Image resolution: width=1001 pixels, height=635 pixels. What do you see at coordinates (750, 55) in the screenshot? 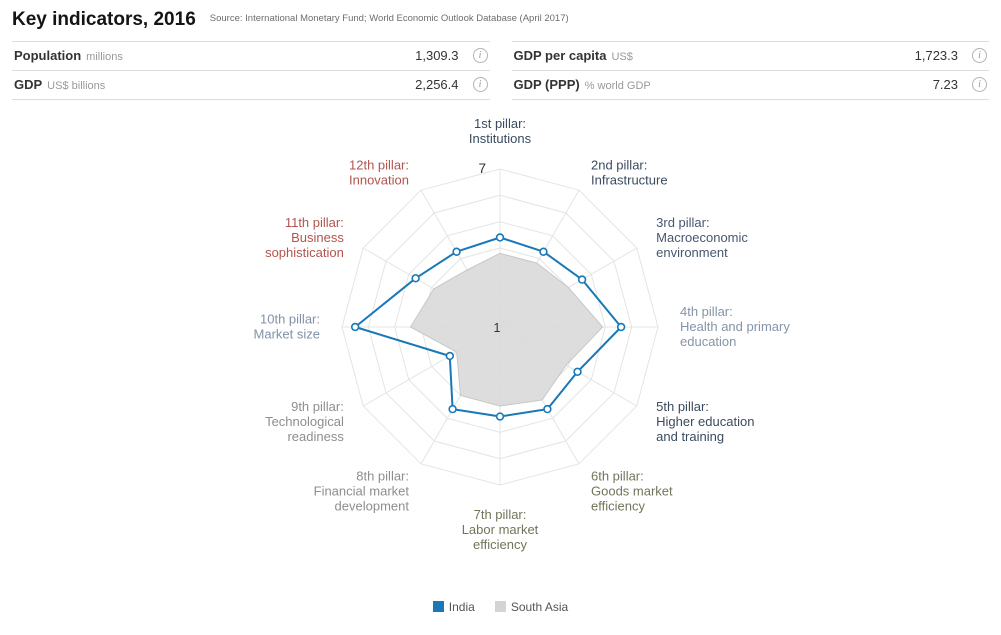
I see `indicator-row-gdp-per-capita: GDP per capita US$ 1,723.3 i` at bounding box center [750, 55].